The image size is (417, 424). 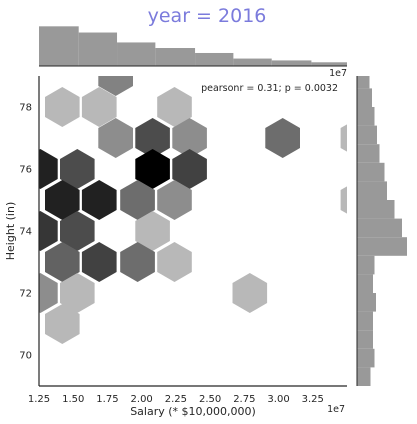 I want to click on y-tick-labels: 70 72 74 76 78, so click(x=25, y=232).